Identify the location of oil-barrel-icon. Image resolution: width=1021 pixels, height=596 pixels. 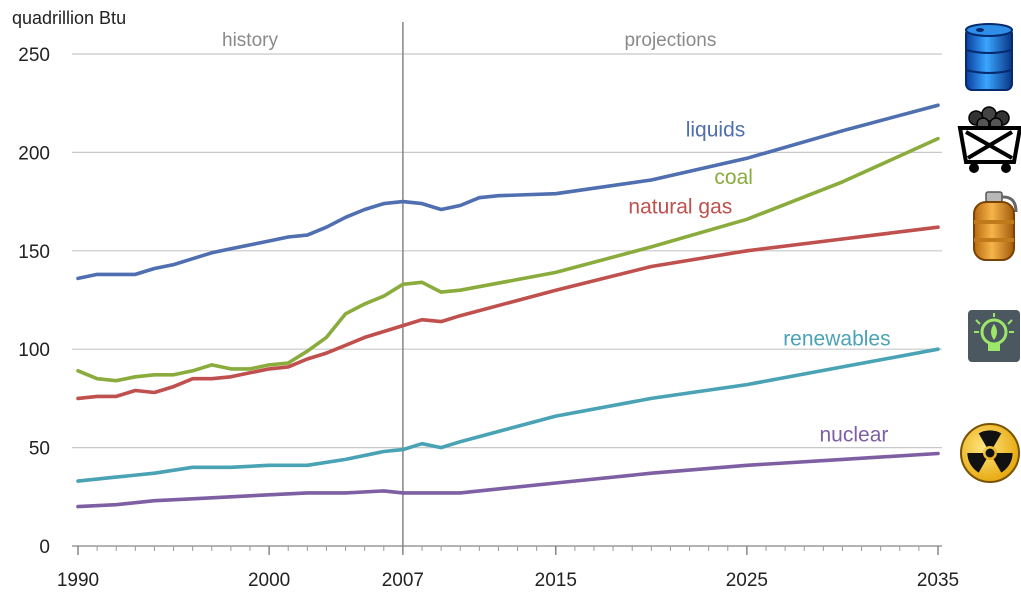
(989, 57).